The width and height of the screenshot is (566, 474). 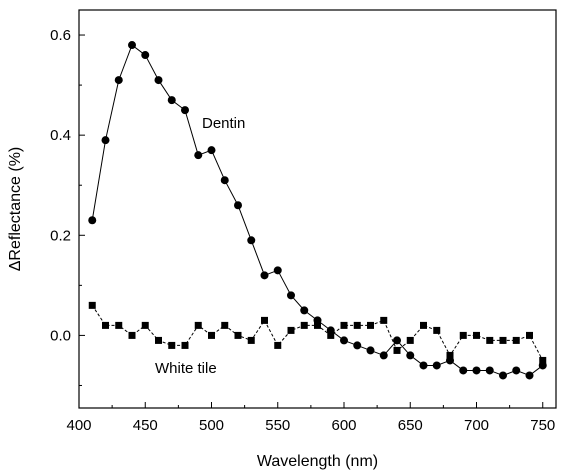 I want to click on x-tick-label: 650, so click(x=410, y=425).